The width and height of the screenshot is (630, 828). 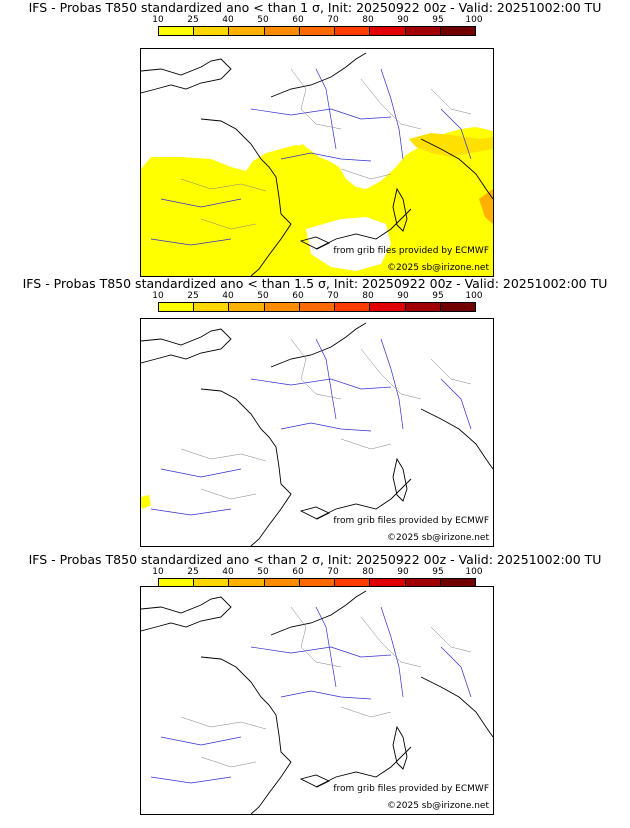 I want to click on sea-area, so click(x=348, y=244).